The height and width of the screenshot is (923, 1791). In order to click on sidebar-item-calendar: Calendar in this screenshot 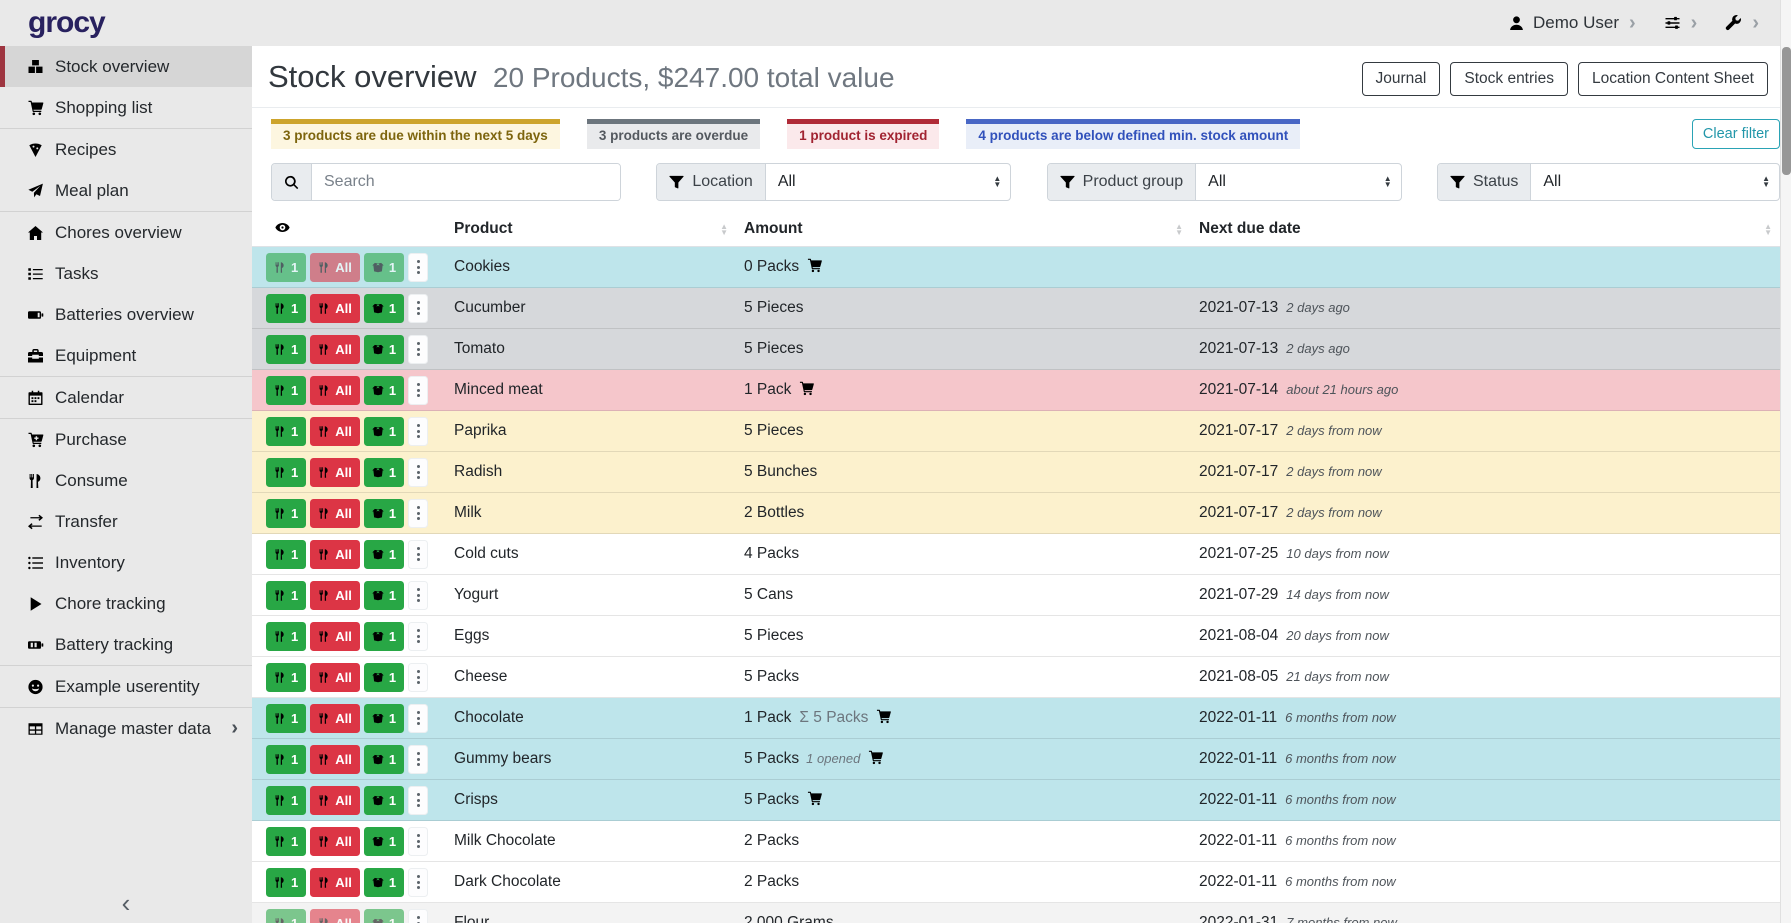, I will do `click(126, 397)`.